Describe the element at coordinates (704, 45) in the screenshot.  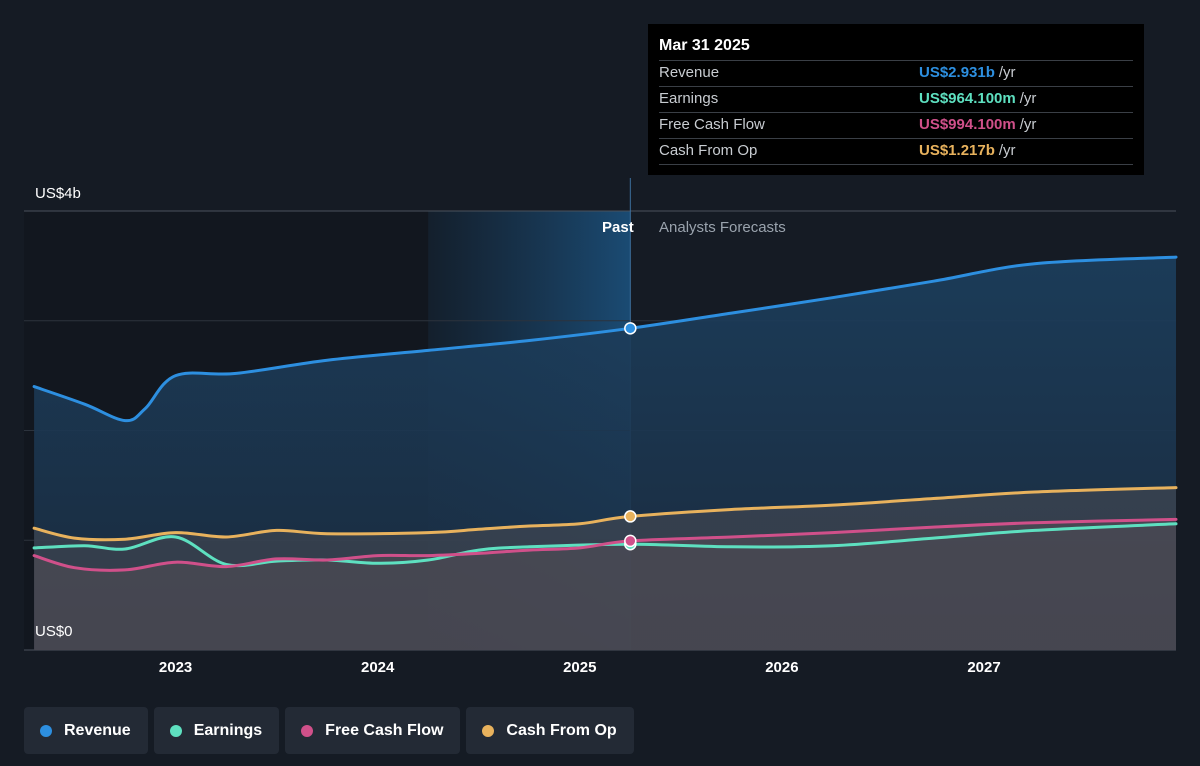
I see `tooltip-date: Mar 31 2025` at that location.